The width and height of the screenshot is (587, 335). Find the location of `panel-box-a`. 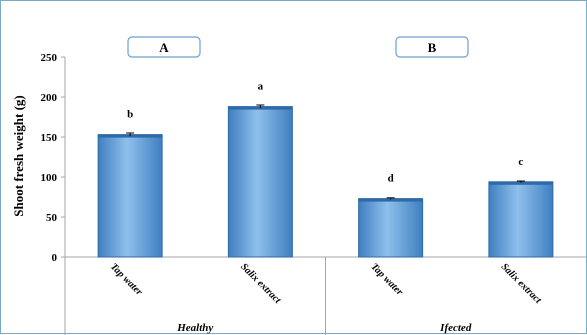

panel-box-a is located at coordinates (164, 47).